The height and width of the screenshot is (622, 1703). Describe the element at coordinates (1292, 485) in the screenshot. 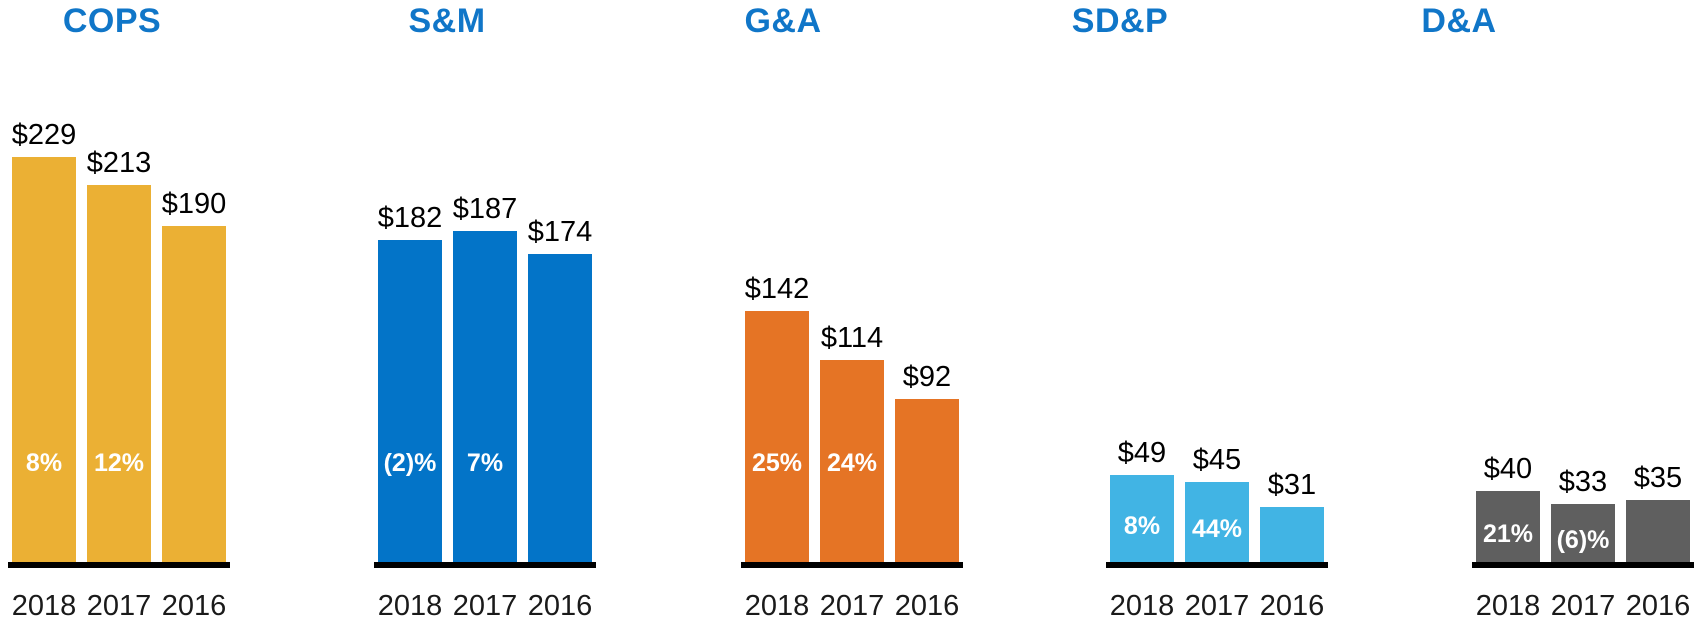

I see `value-label: $31` at that location.